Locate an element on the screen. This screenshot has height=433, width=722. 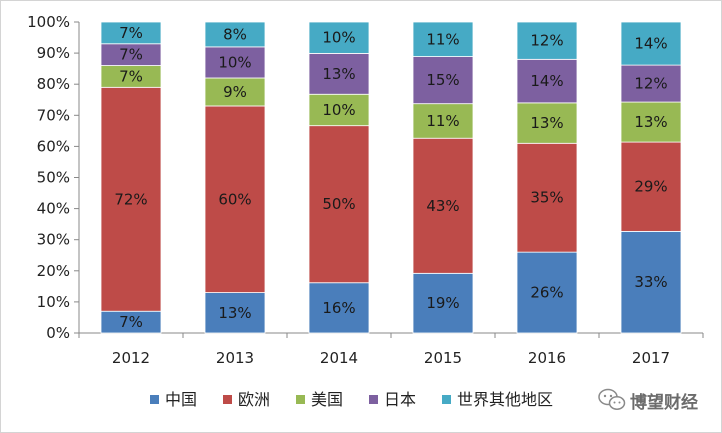
data-label: 26% is located at coordinates (546, 293).